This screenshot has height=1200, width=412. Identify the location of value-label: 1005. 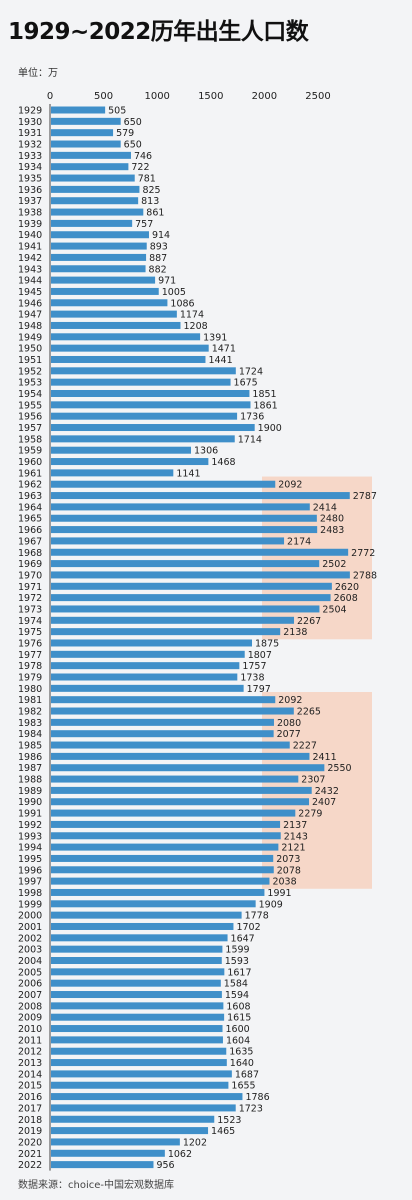
(174, 292).